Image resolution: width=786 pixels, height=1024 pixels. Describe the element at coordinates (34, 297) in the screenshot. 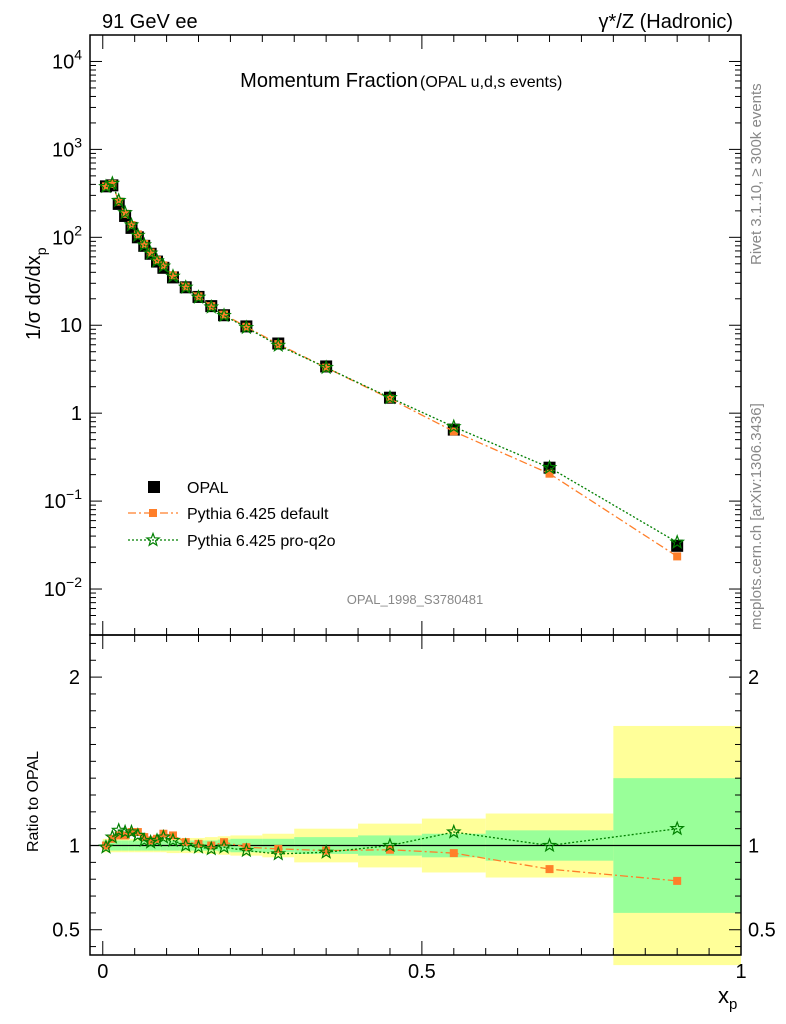

I see `y-axis-label-text: 1/σ dσ/dx` at that location.